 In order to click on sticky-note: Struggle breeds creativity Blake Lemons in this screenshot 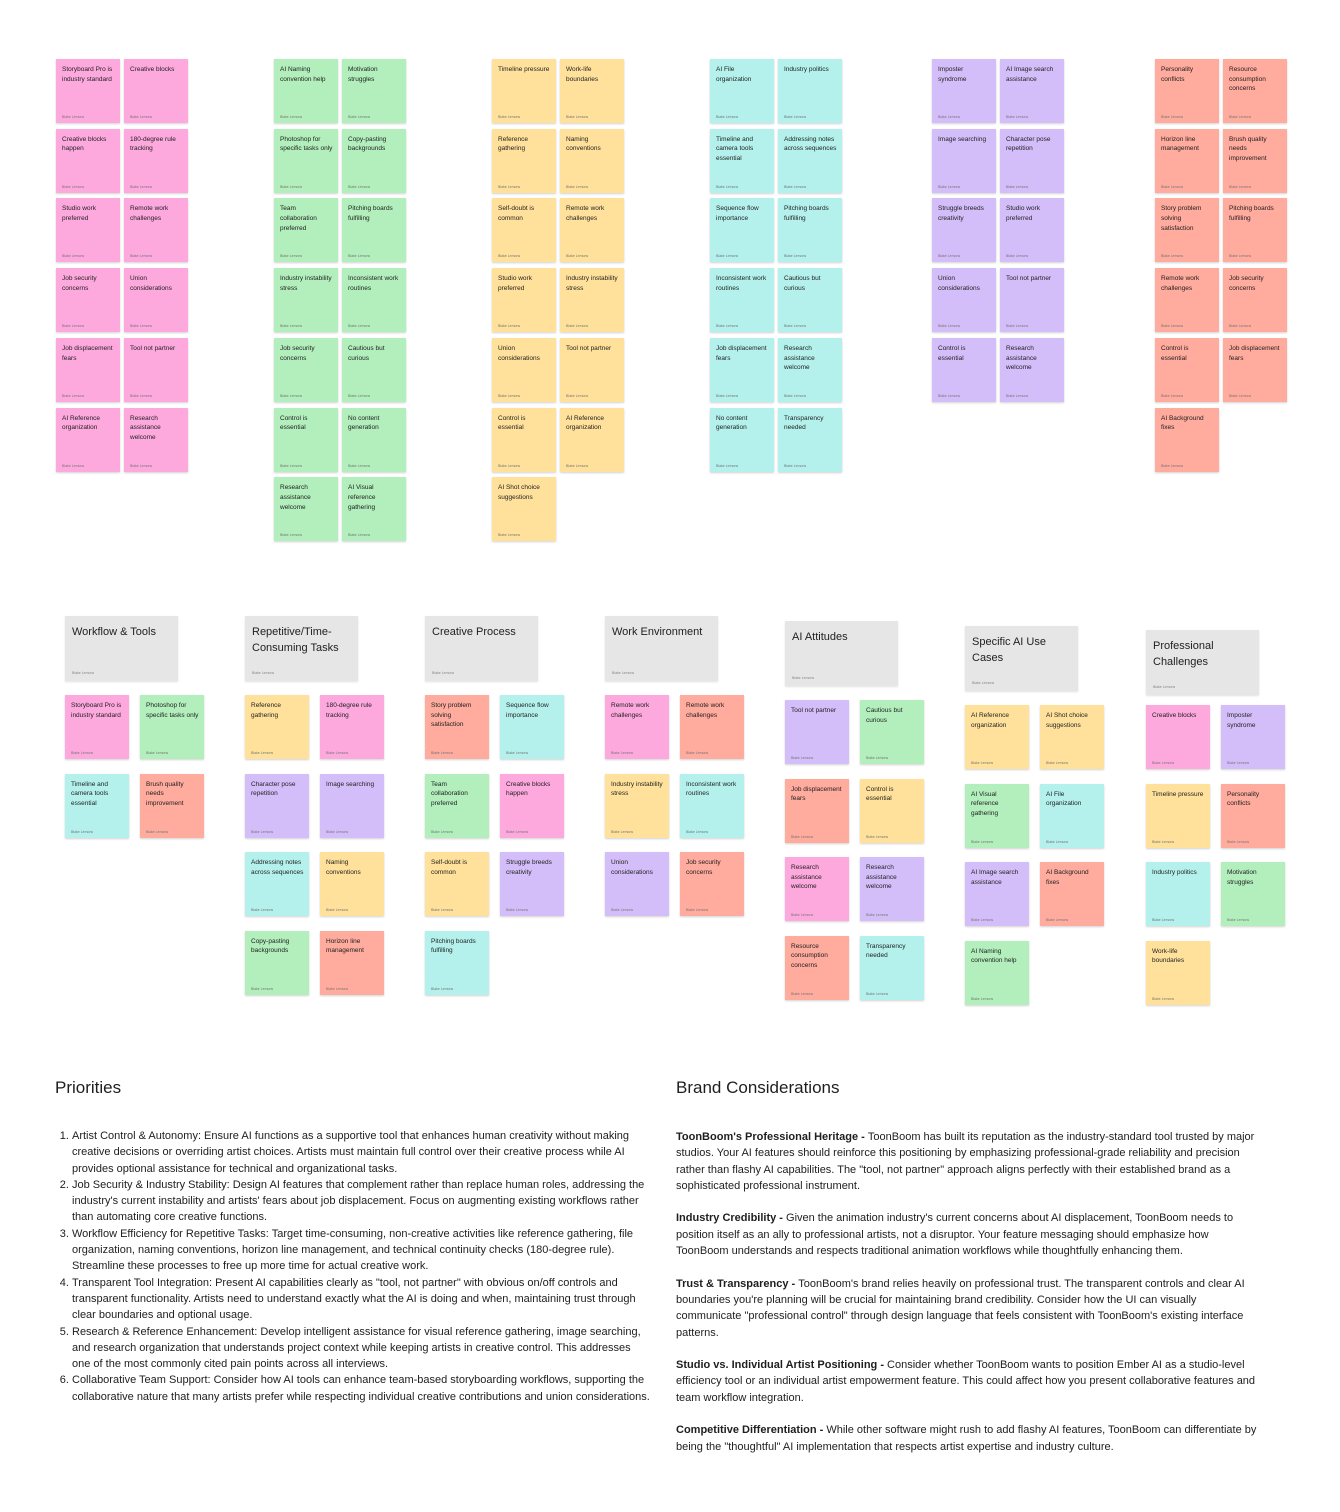, I will do `click(964, 230)`.